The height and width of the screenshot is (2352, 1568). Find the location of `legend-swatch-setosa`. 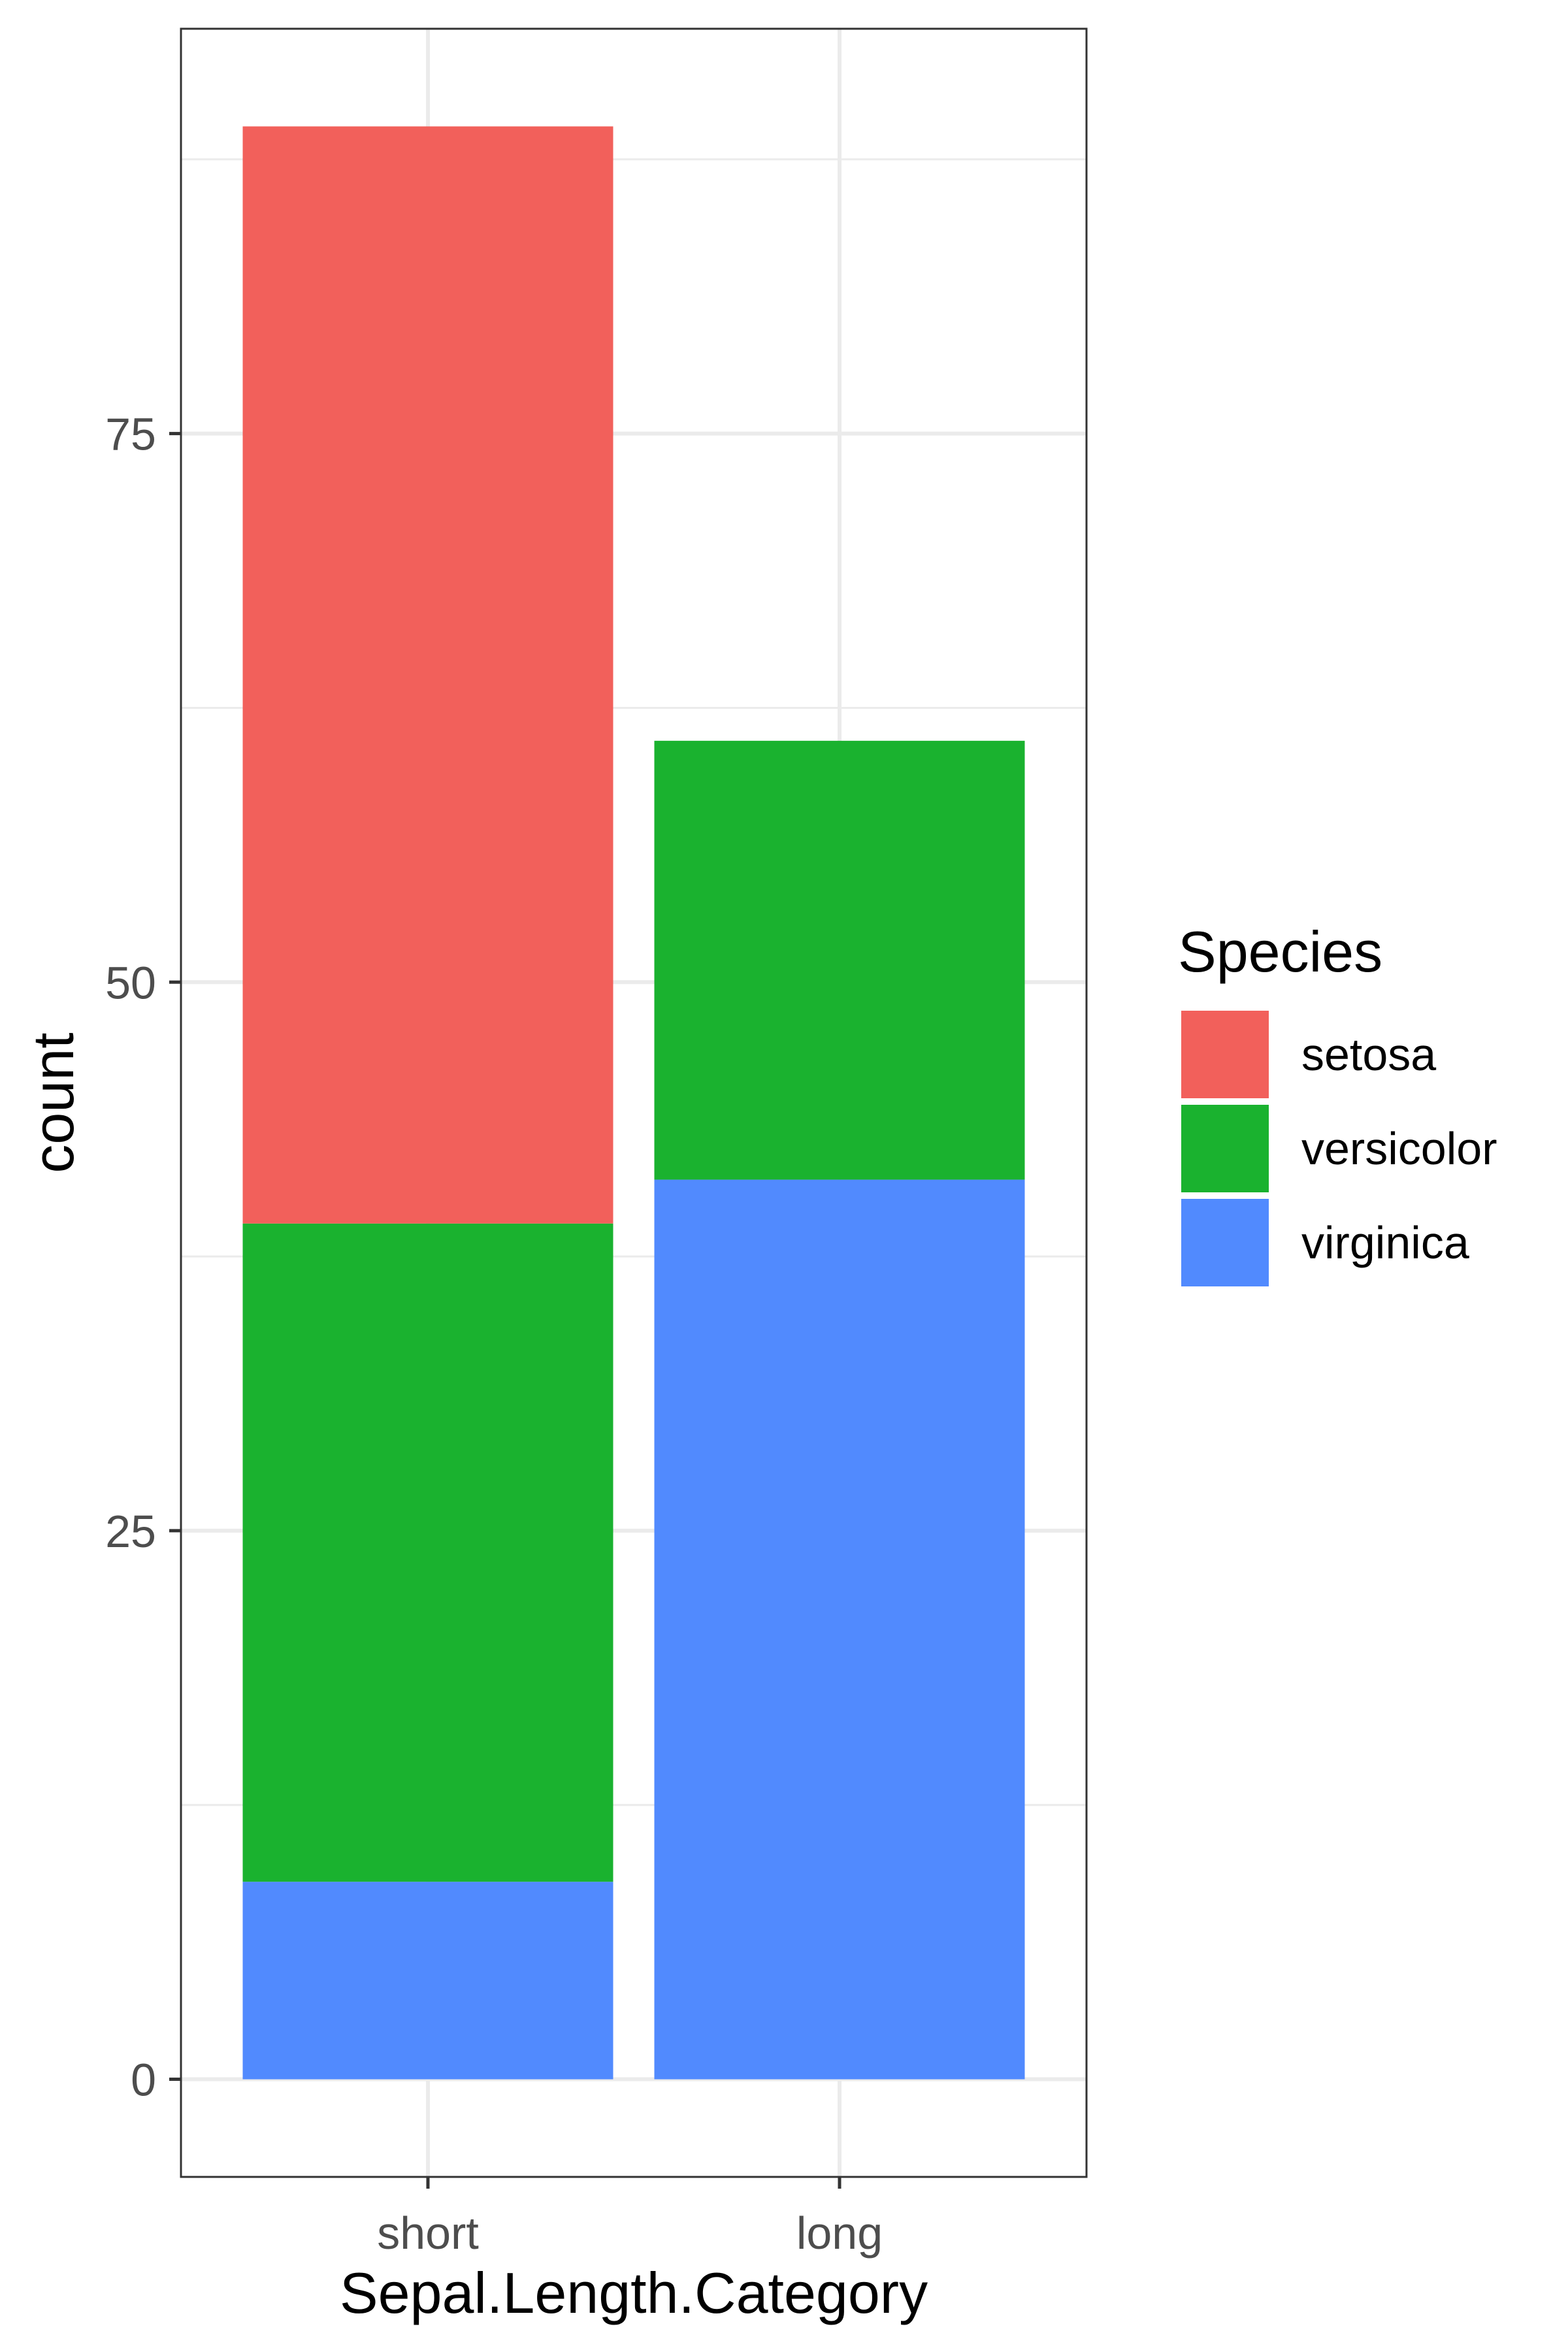

legend-swatch-setosa is located at coordinates (1225, 1054).